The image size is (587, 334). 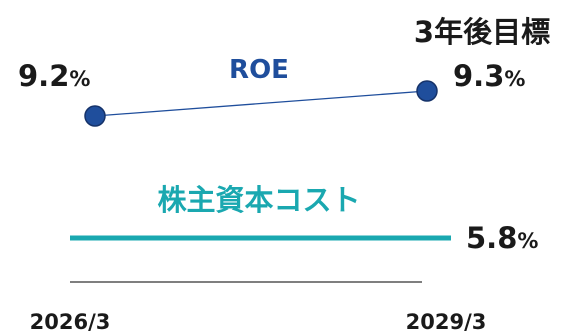 What do you see at coordinates (489, 76) in the screenshot?
I see `roe-value-end: 9.3%` at bounding box center [489, 76].